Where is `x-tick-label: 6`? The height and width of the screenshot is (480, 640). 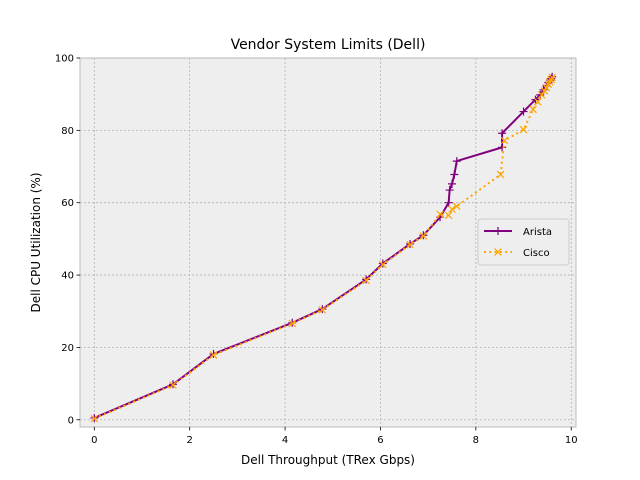 x-tick-label: 6 is located at coordinates (380, 440).